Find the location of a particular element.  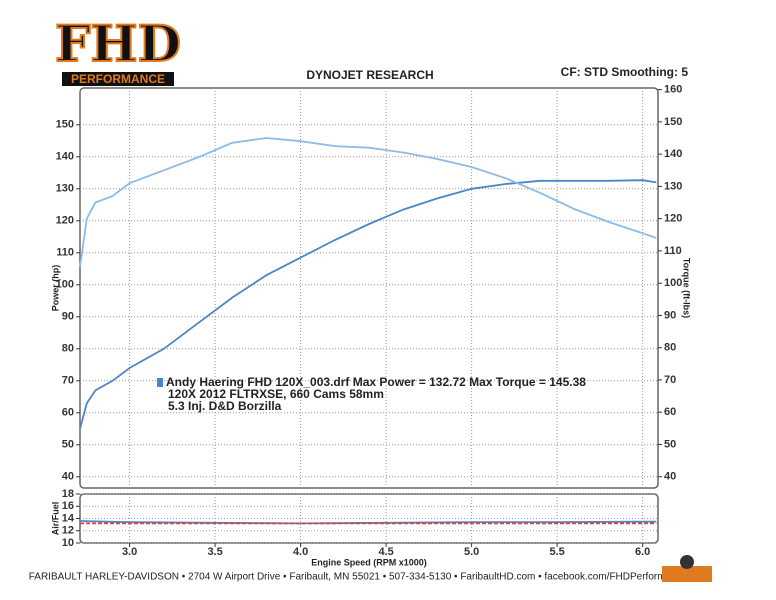

y-tick-label: 18 is located at coordinates (68, 494).